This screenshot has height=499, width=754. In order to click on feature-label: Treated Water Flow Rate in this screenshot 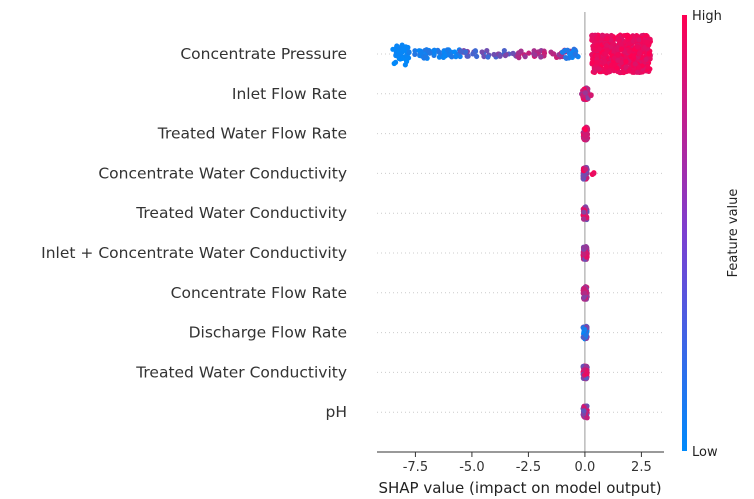, I will do `click(252, 134)`.